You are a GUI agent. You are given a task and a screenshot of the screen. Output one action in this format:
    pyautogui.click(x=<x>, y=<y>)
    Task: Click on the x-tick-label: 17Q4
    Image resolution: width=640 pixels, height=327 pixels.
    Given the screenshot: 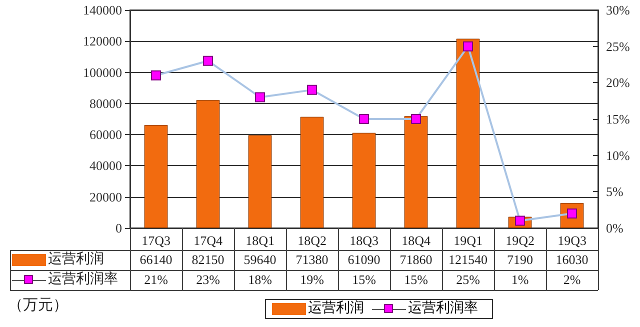 What is the action you would take?
    pyautogui.click(x=208, y=240)
    